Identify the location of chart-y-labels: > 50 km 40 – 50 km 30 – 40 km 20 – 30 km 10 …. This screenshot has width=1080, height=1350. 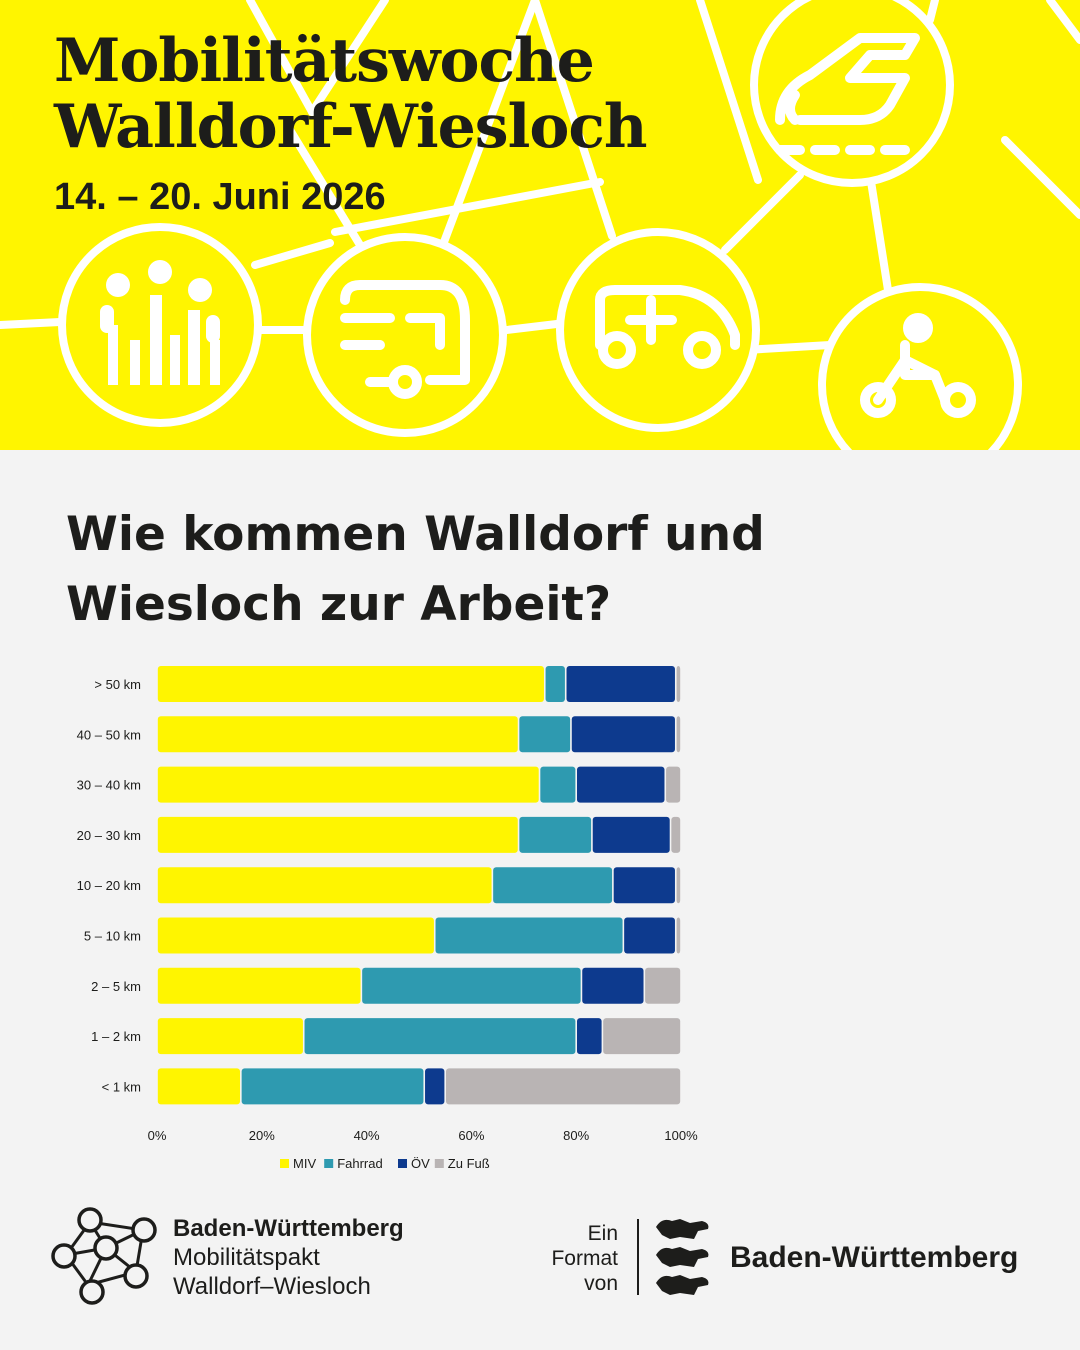
(109, 885).